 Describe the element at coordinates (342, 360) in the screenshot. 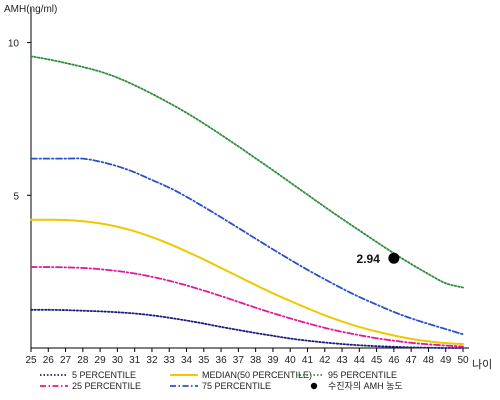

I see `x-tick-label: 43` at that location.